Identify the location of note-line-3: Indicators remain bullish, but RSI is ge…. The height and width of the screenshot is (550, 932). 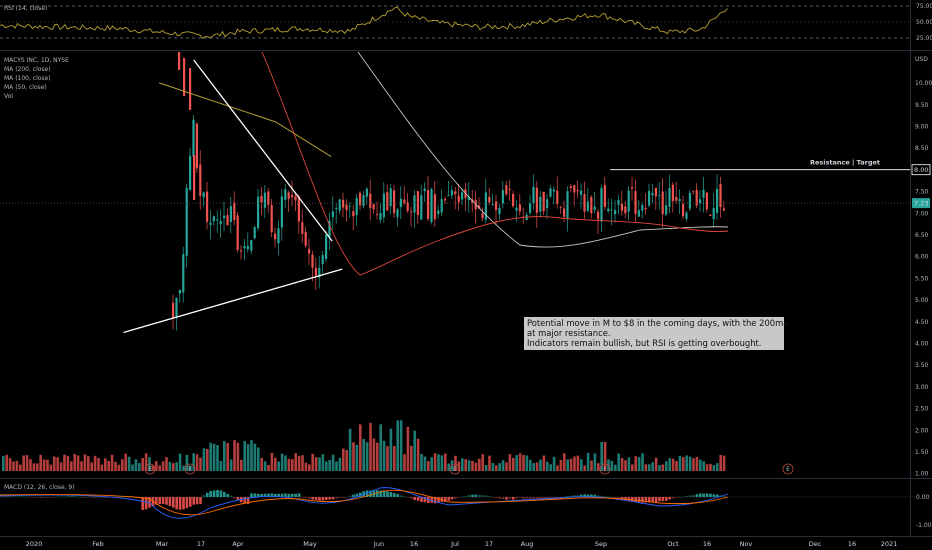
(644, 343).